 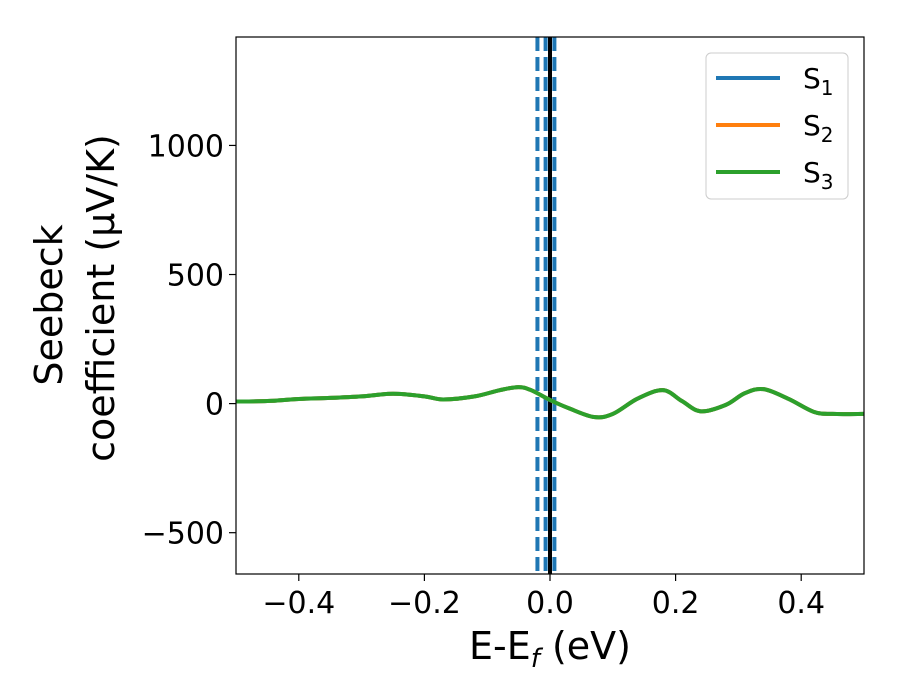 I want to click on legend-label-s2: S2, so click(x=818, y=128).